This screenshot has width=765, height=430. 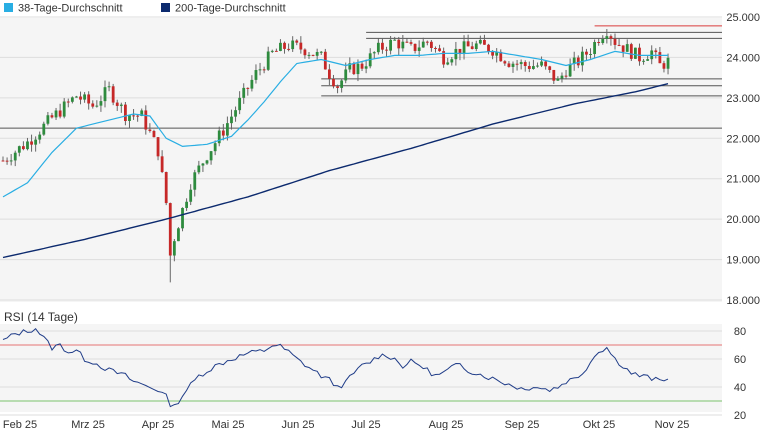 I want to click on time-tick-label: Jun 25, so click(x=297, y=424).